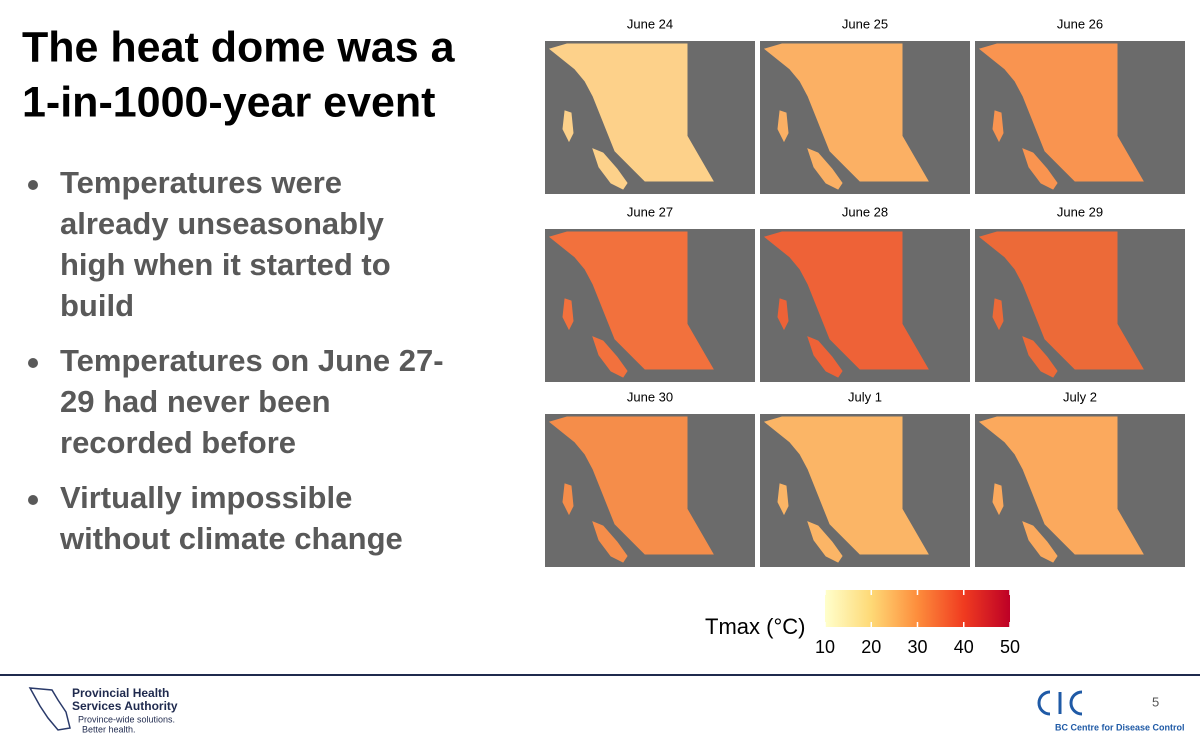 Image resolution: width=1200 pixels, height=739 pixels. What do you see at coordinates (1060, 703) in the screenshot?
I see `bccdc-logo` at bounding box center [1060, 703].